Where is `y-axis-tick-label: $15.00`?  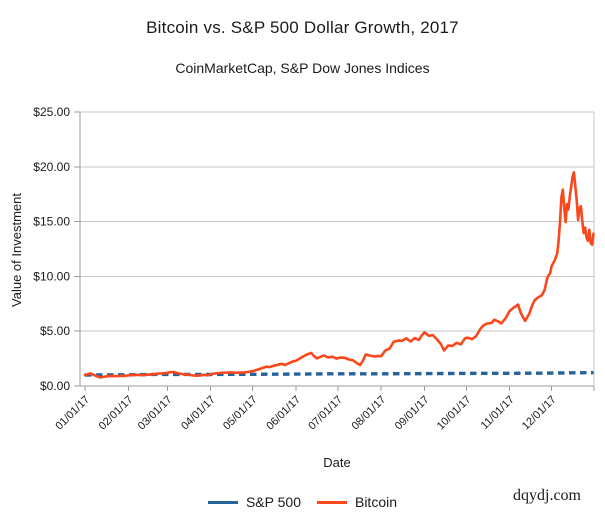 y-axis-tick-label: $15.00 is located at coordinates (51, 222).